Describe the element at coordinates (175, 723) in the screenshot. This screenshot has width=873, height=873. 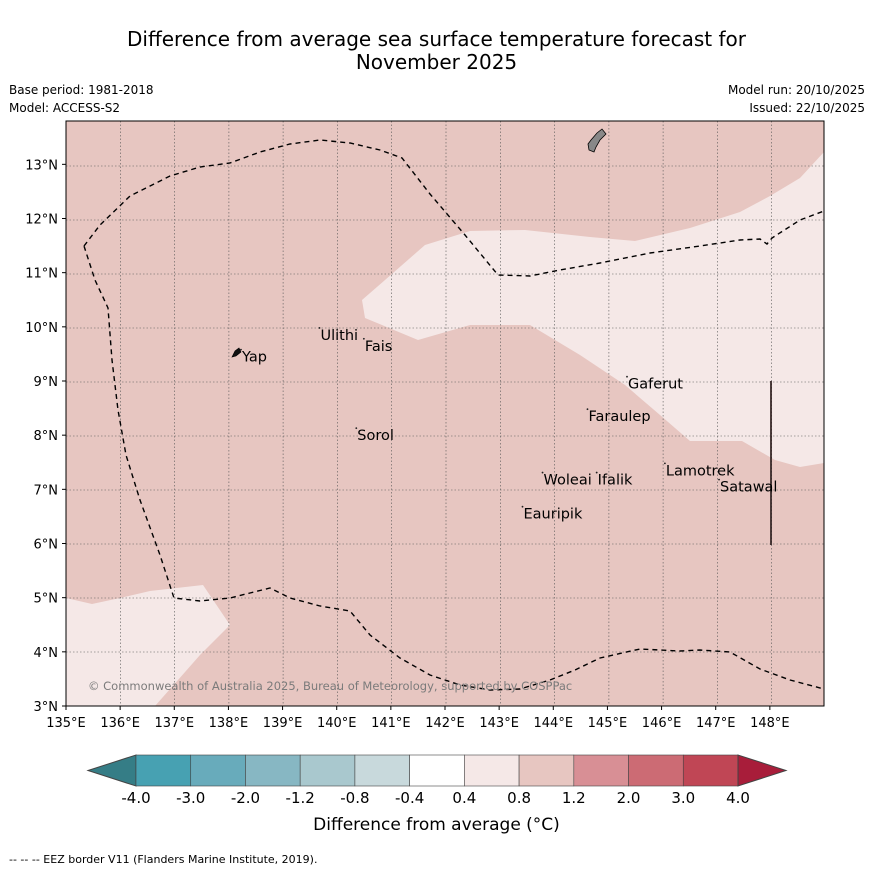
I see `lon-tick-label: 137°E` at that location.